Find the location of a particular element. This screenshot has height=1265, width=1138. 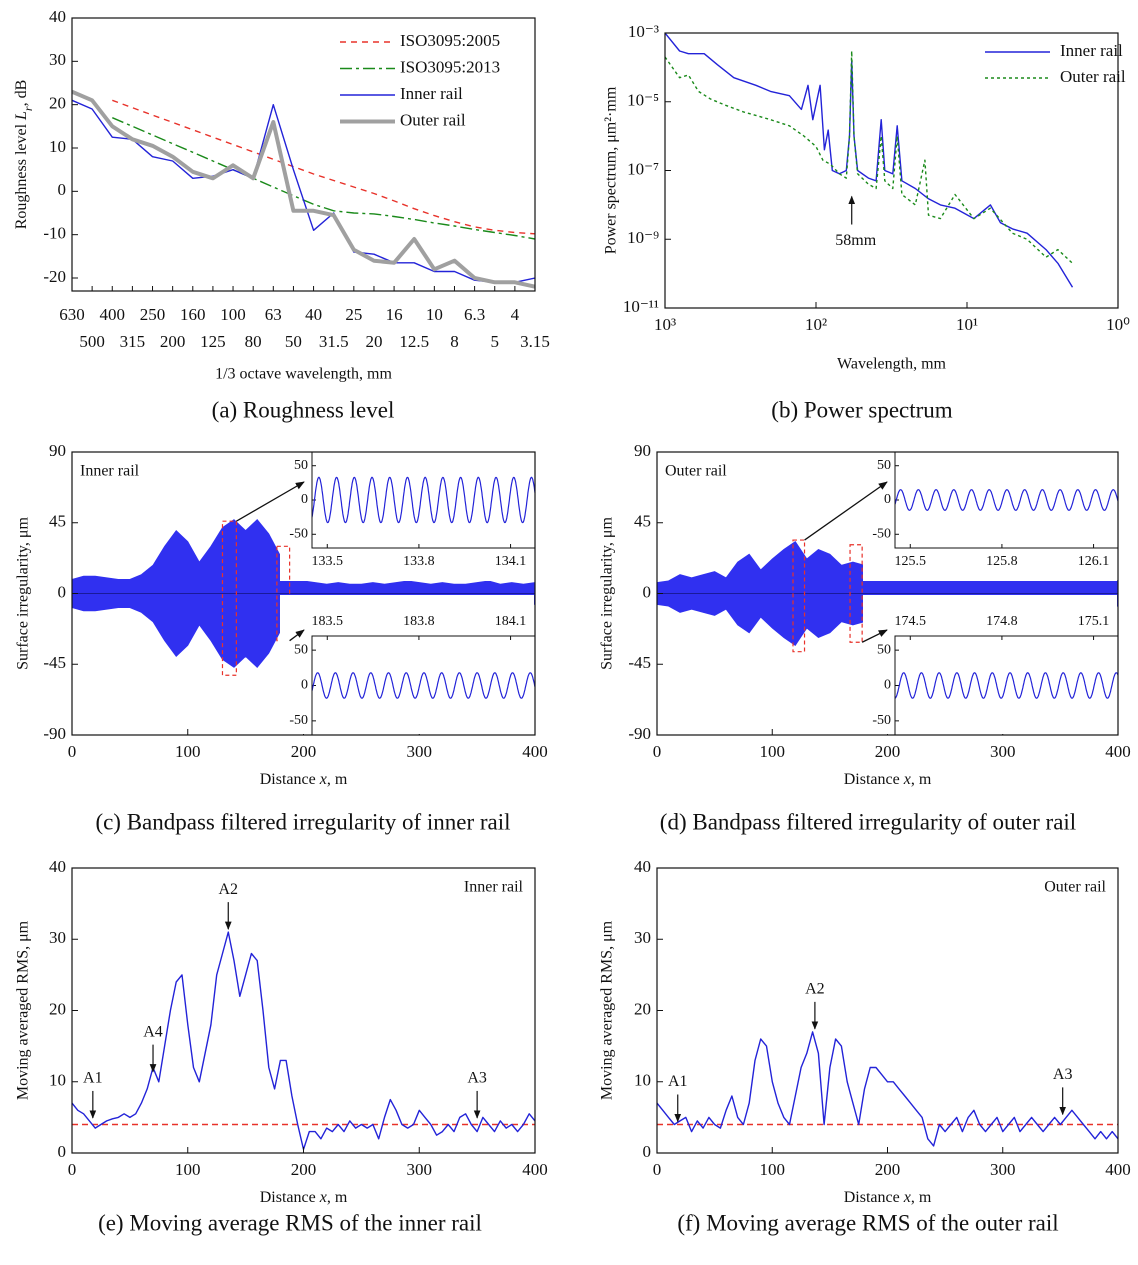

x-tick-label: 4 is located at coordinates (515, 314).